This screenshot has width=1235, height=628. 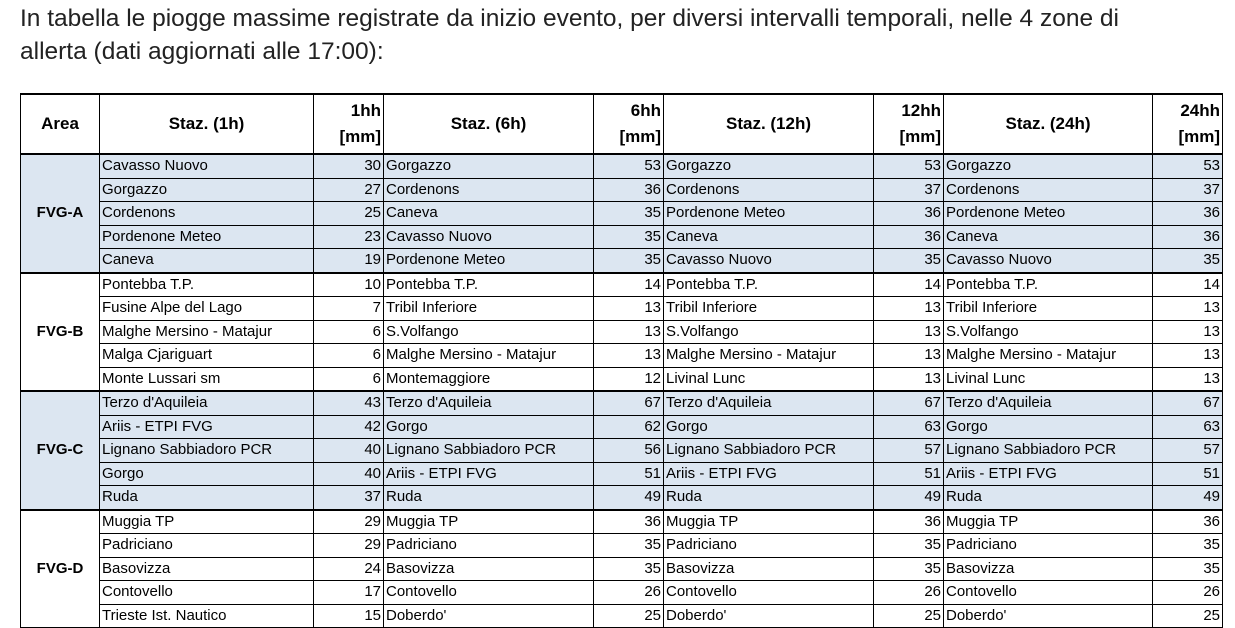 What do you see at coordinates (1187, 426) in the screenshot?
I see `value-cell: 63` at bounding box center [1187, 426].